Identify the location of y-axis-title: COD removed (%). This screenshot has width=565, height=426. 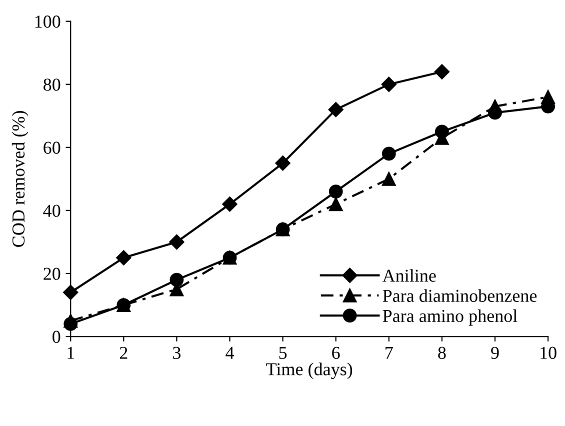
(20, 179).